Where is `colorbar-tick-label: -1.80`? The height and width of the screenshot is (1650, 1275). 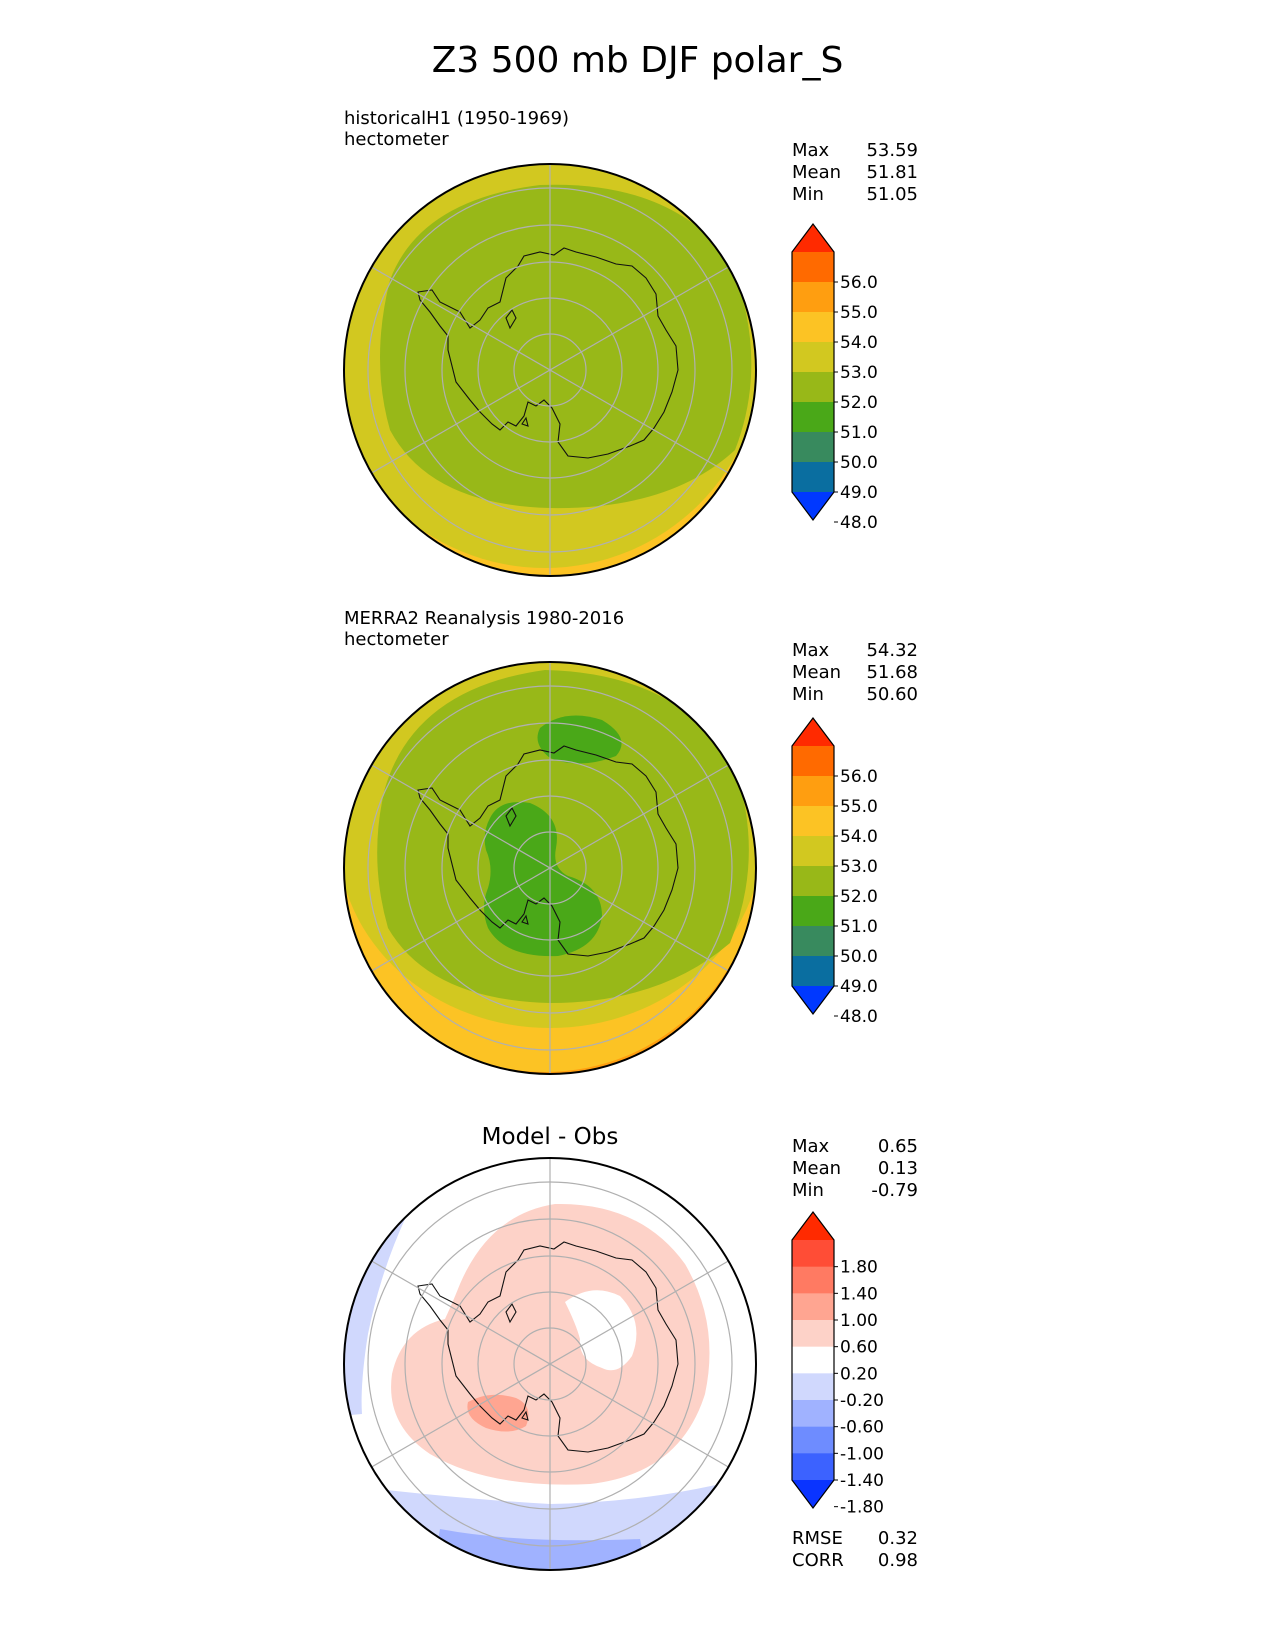 colorbar-tick-label: -1.80 is located at coordinates (862, 1508).